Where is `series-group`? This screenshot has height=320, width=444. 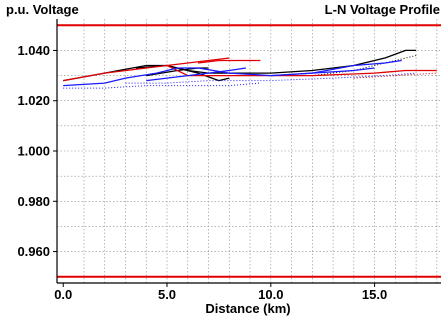 series-group is located at coordinates (250, 69).